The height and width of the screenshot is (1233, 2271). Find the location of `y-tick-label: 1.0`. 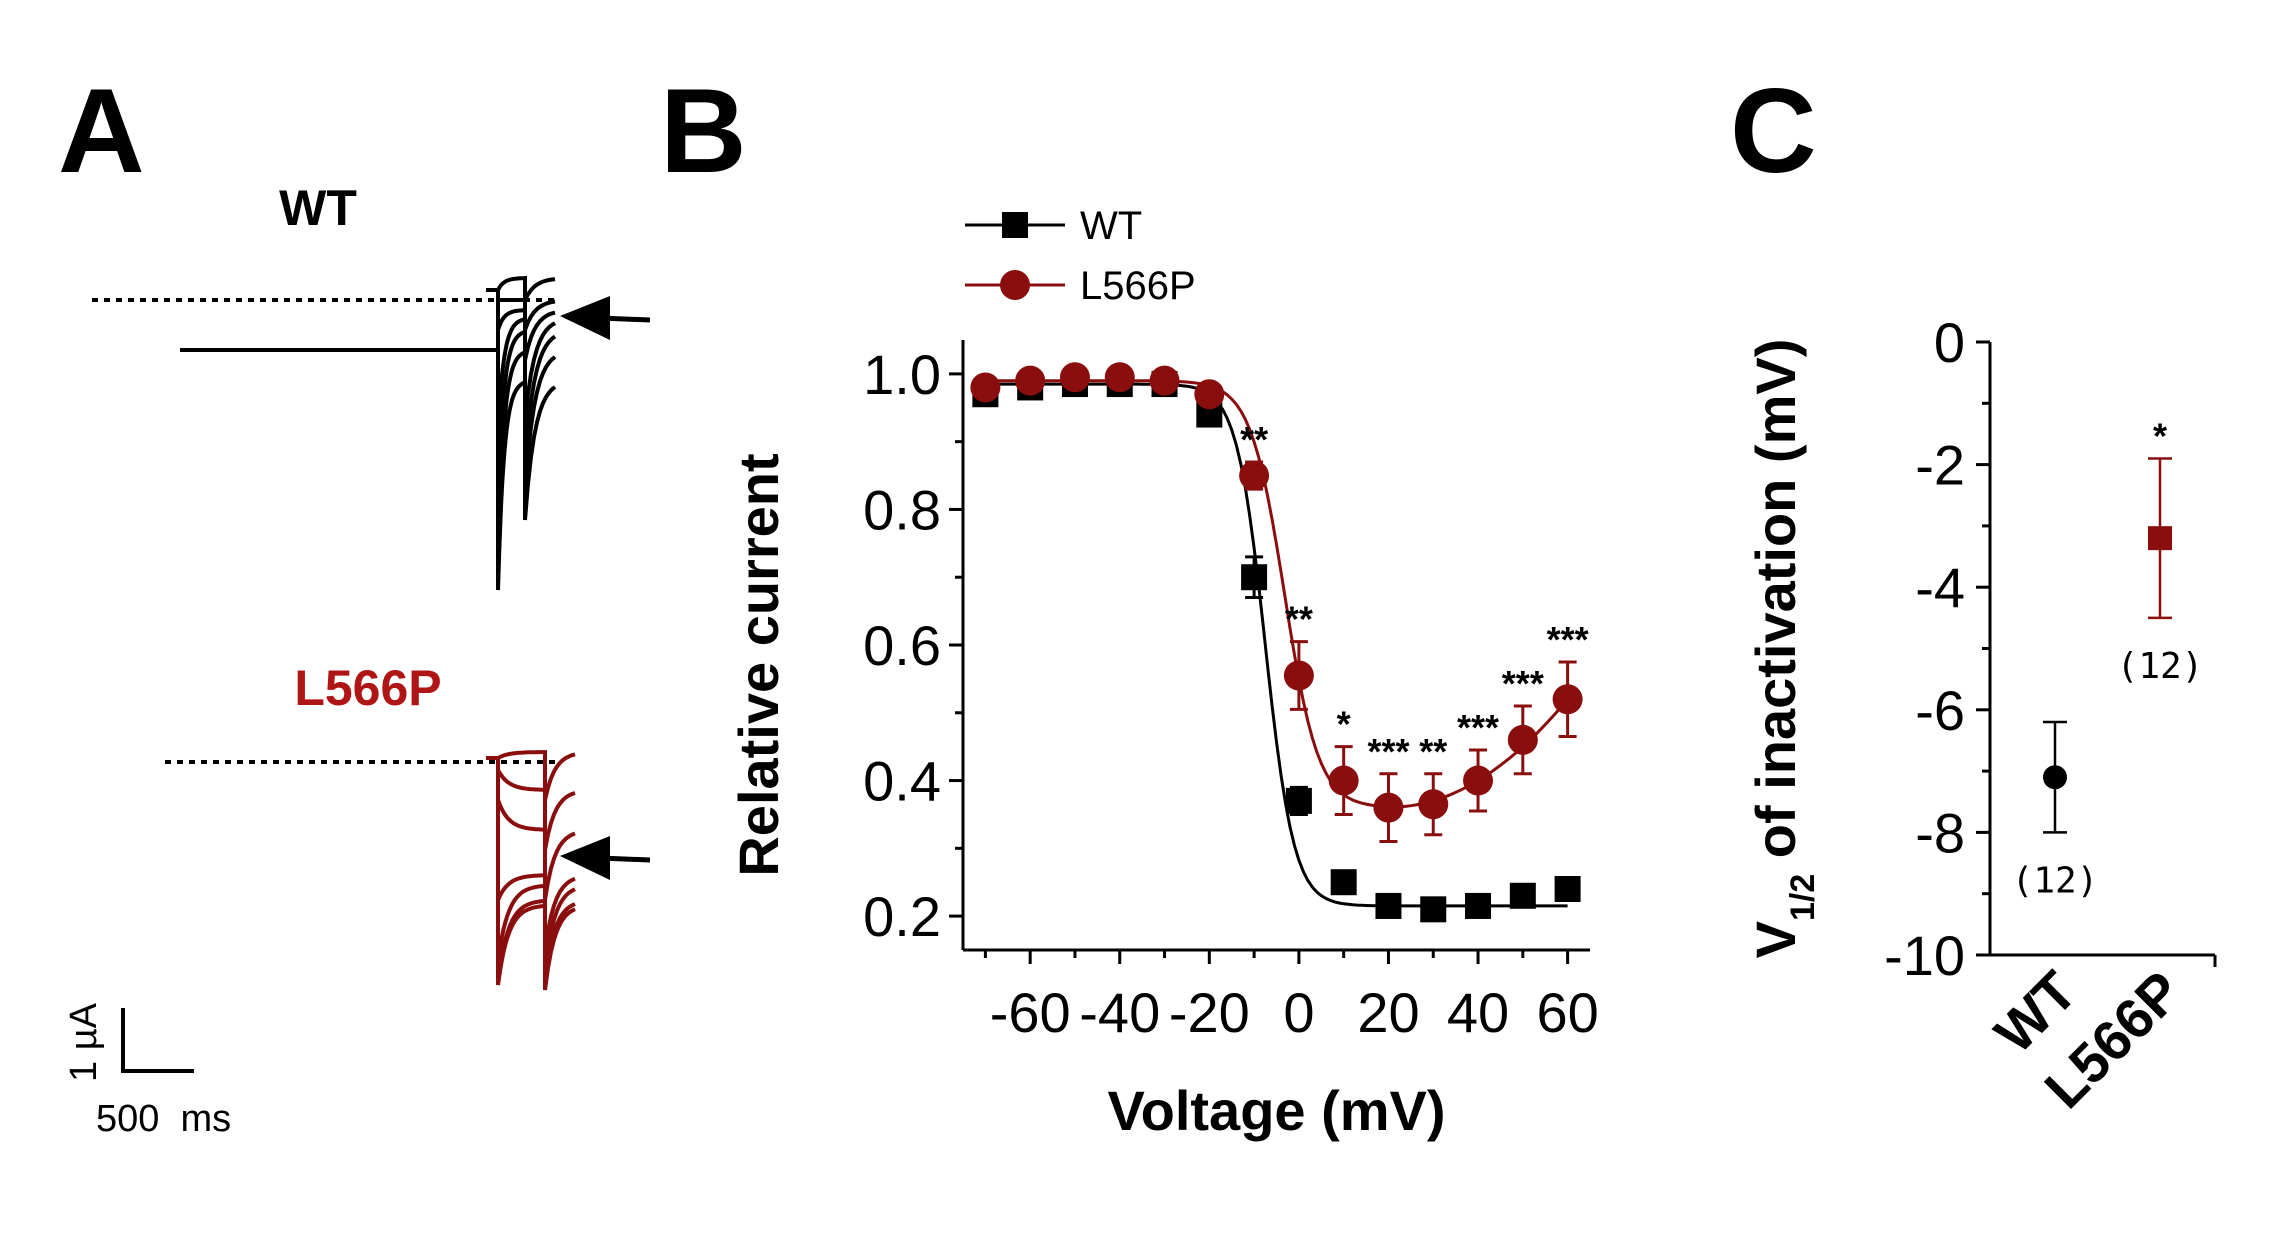

y-tick-label: 1.0 is located at coordinates (902, 374).